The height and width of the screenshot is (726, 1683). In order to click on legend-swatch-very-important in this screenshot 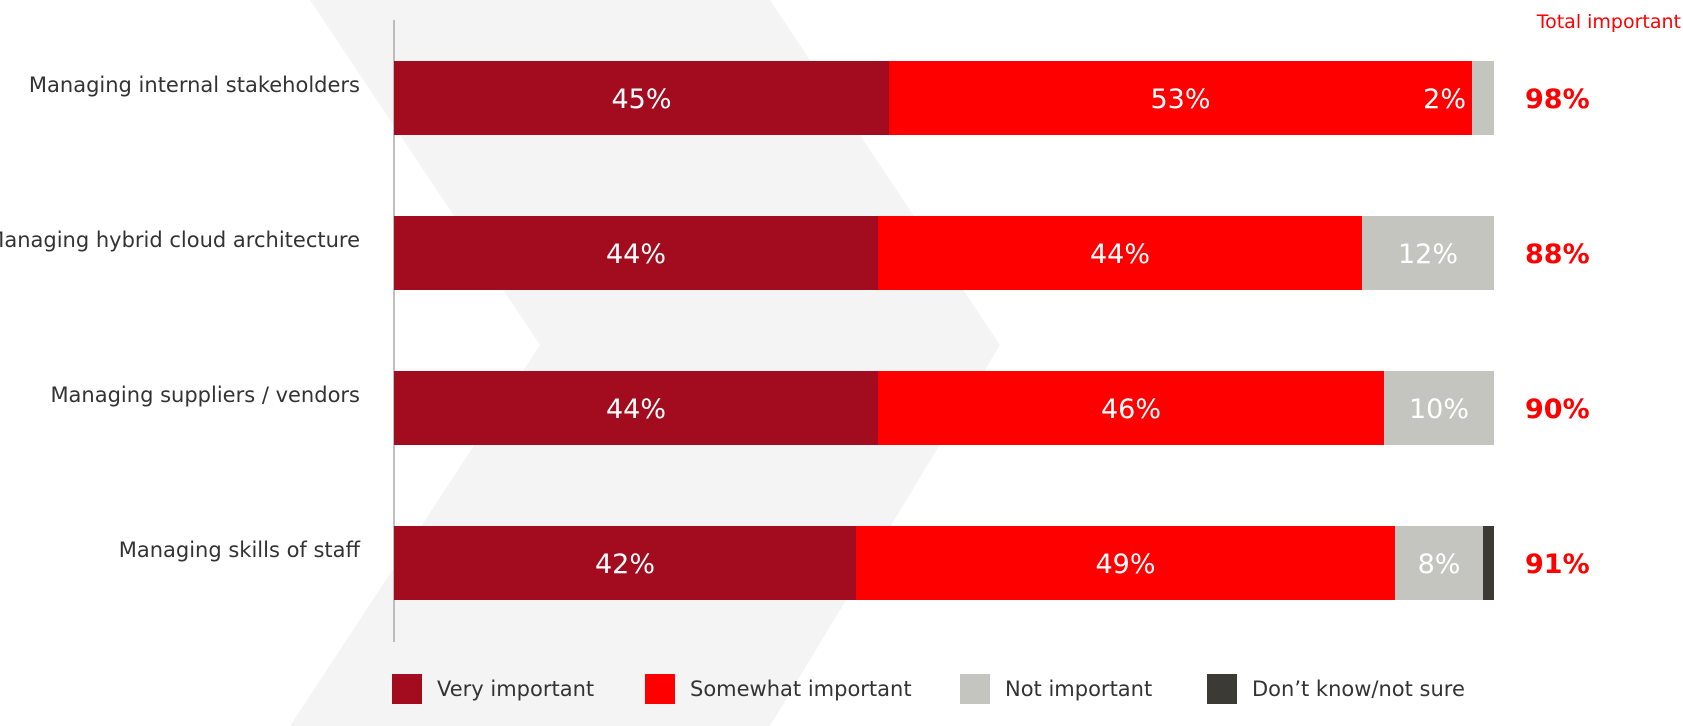, I will do `click(407, 689)`.